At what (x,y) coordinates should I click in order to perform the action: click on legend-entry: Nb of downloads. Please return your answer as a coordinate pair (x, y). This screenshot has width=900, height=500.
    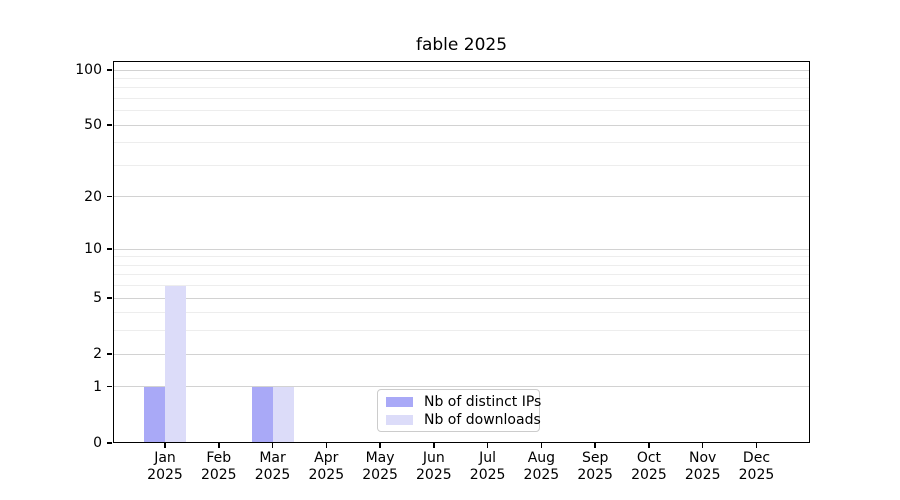
    Looking at the image, I should click on (463, 420).